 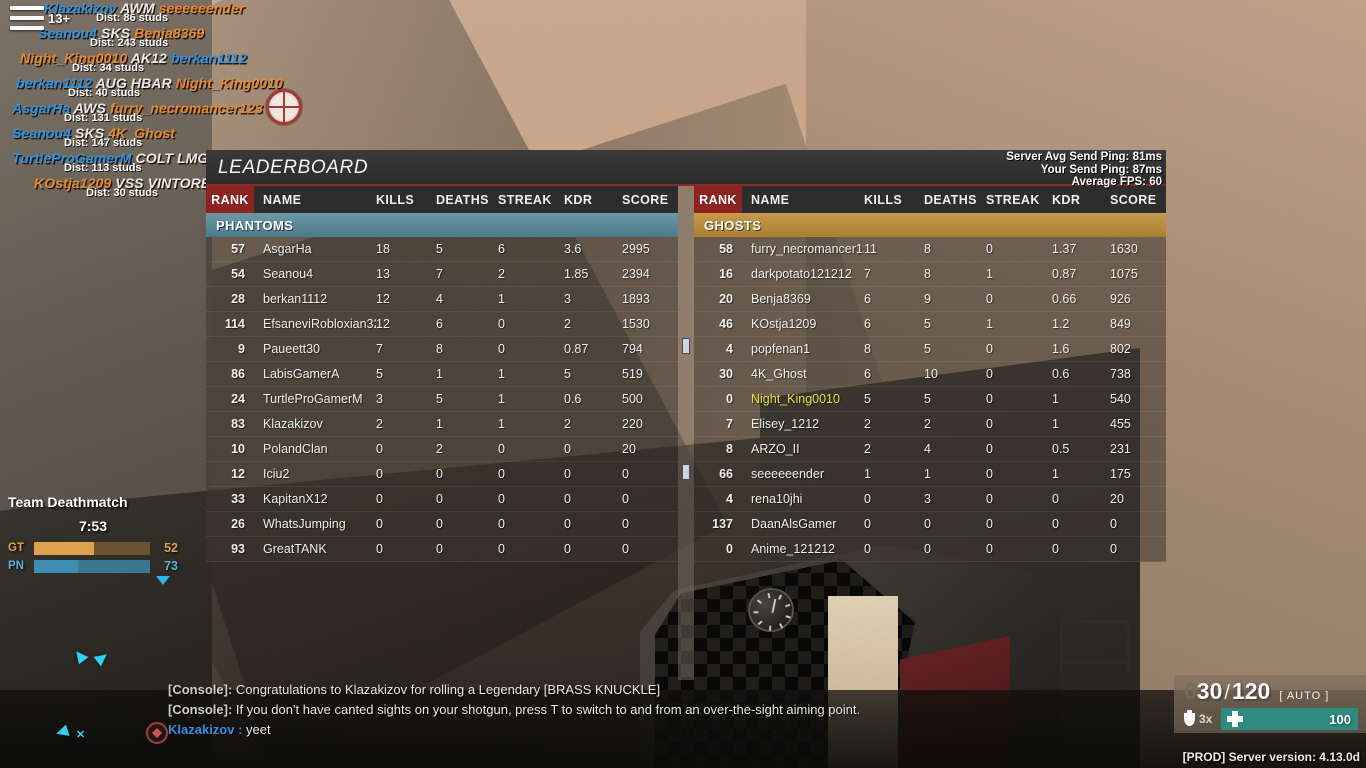 What do you see at coordinates (238, 274) in the screenshot?
I see `player-rank: 54` at bounding box center [238, 274].